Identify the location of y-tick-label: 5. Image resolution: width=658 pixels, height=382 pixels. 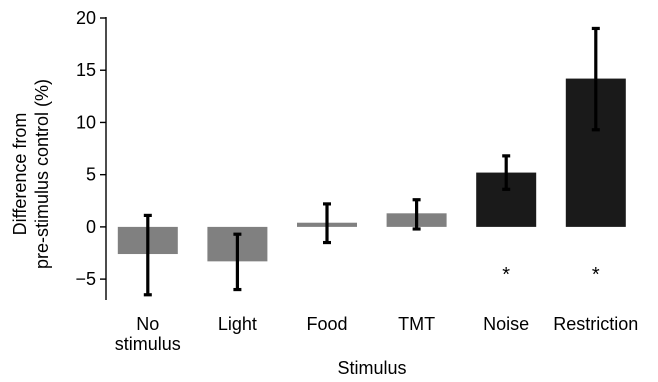
(91, 175).